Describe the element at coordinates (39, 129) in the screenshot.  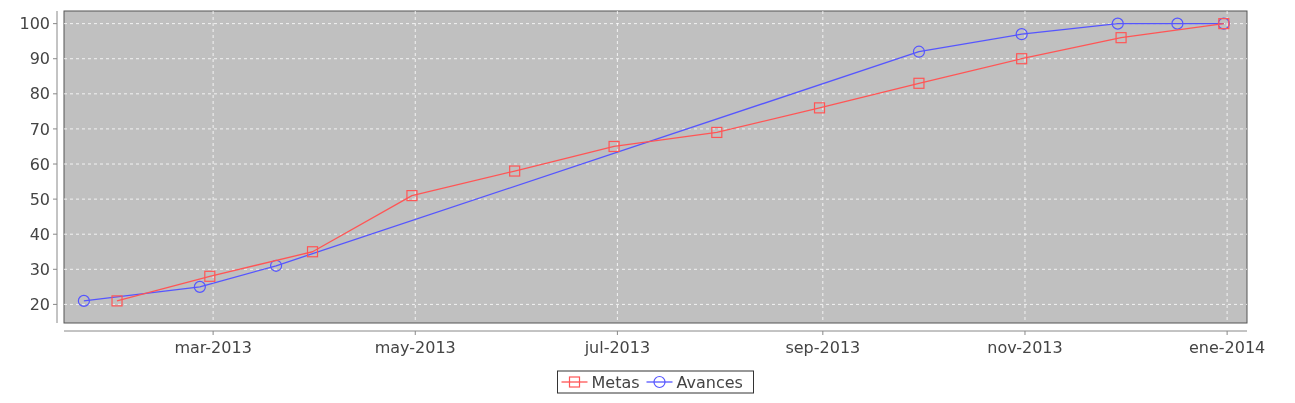
I see `y-tick-label: 70` at that location.